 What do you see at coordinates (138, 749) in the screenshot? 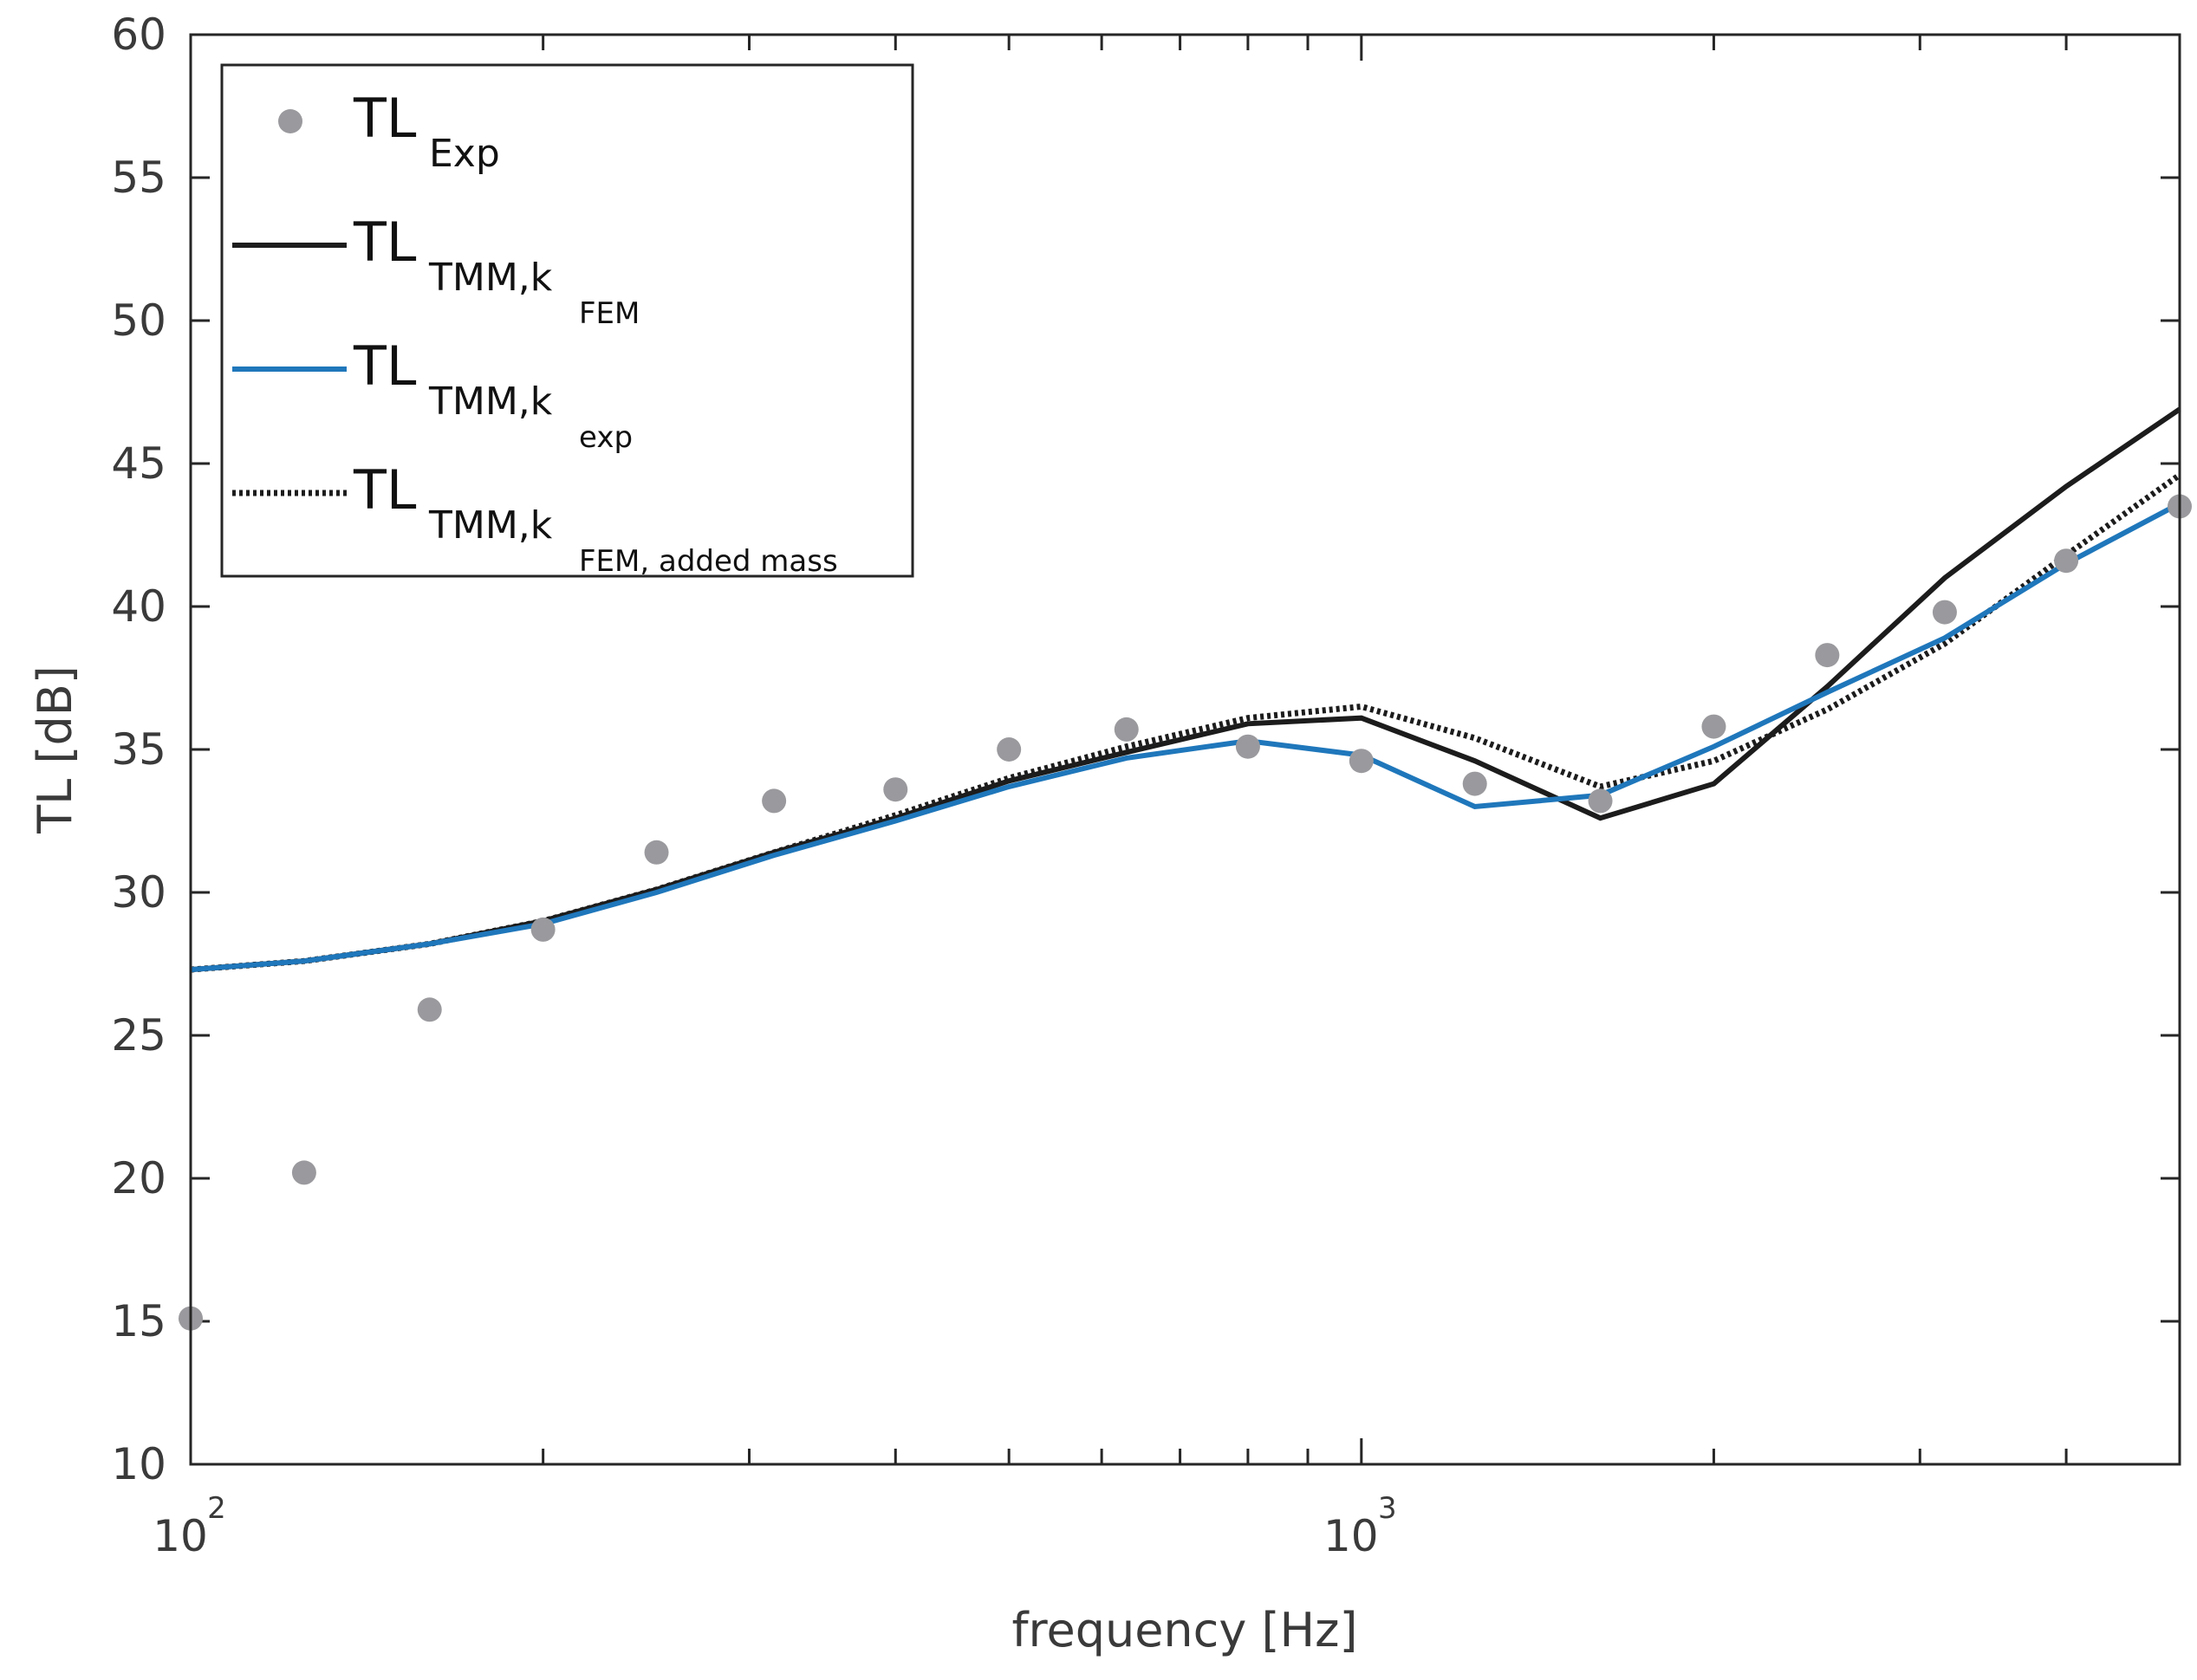
I see `y-tick-label: 35` at bounding box center [138, 749].